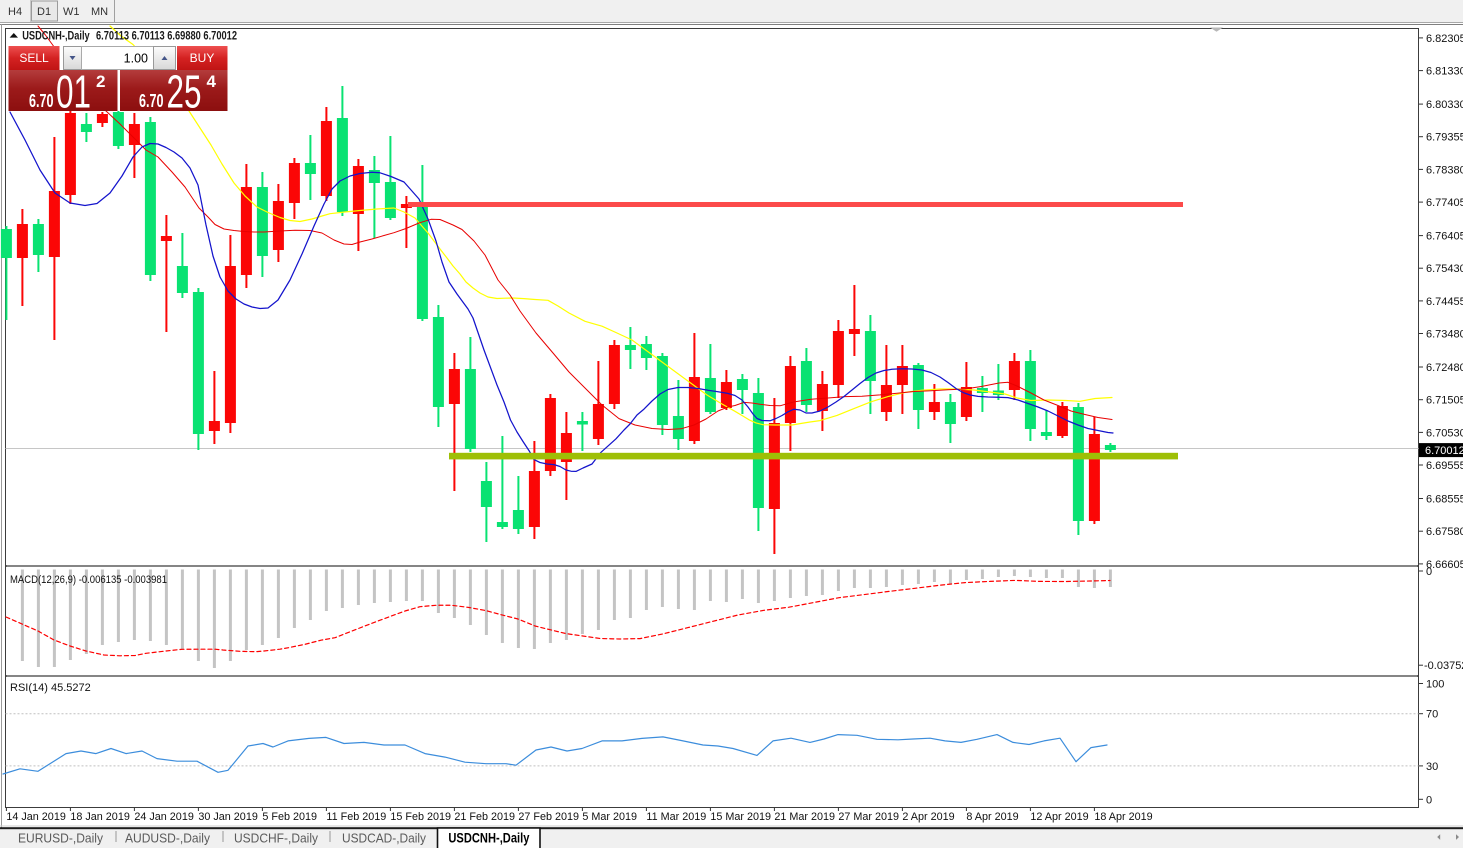 Image resolution: width=1463 pixels, height=848 pixels. What do you see at coordinates (34, 58) in the screenshot?
I see `svg-text: SELL` at bounding box center [34, 58].